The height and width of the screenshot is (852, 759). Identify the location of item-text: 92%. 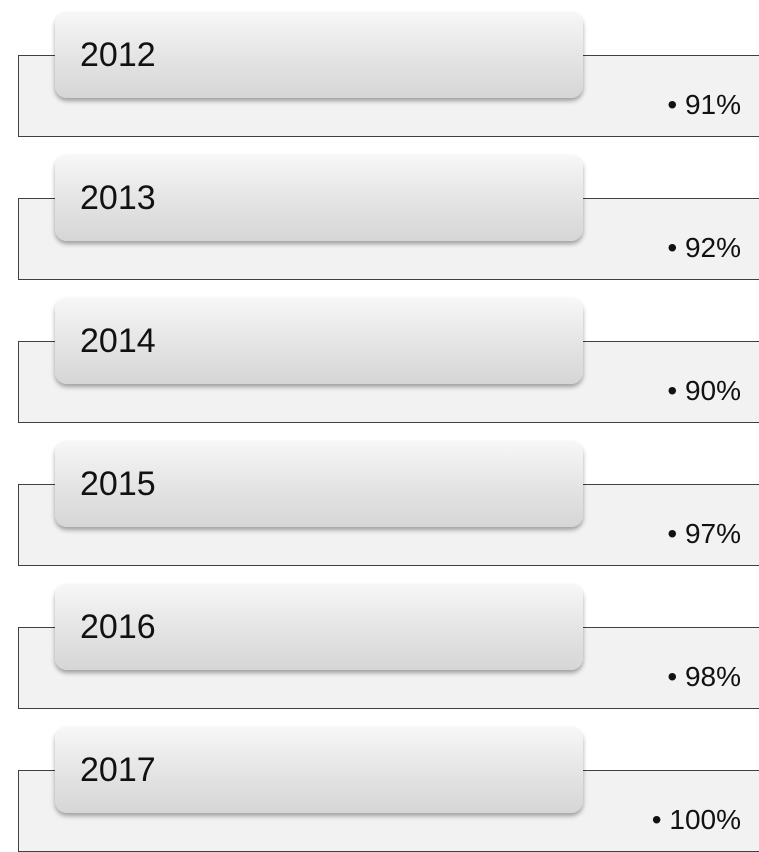
(704, 248).